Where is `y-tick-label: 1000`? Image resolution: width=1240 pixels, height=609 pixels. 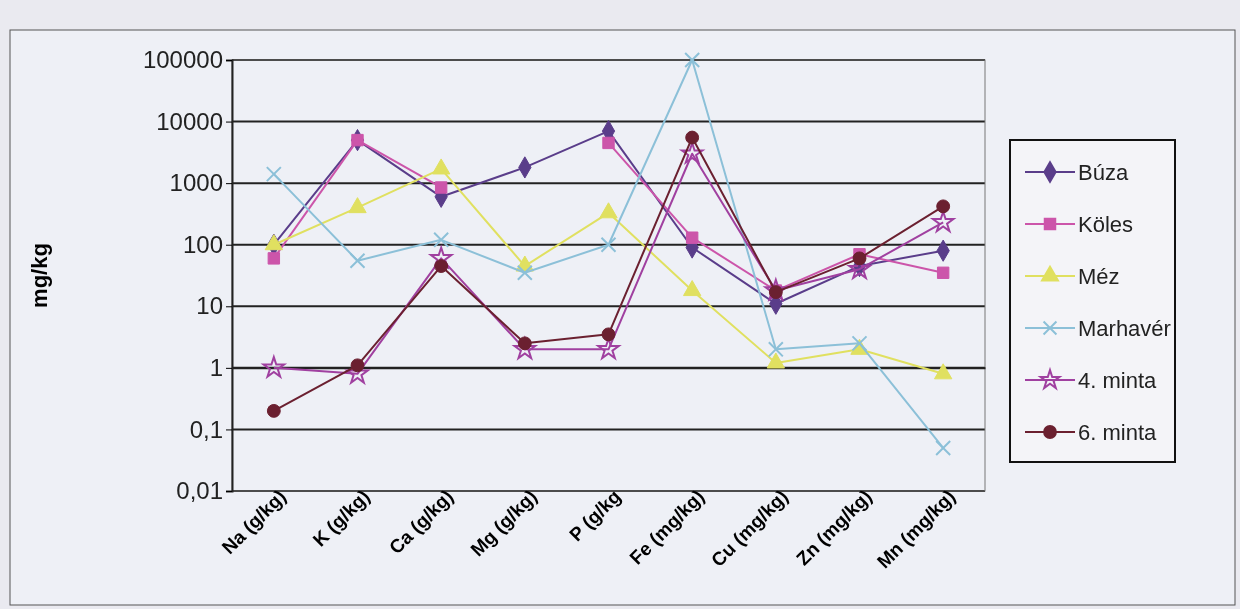
y-tick-label: 1000 is located at coordinates (196, 183).